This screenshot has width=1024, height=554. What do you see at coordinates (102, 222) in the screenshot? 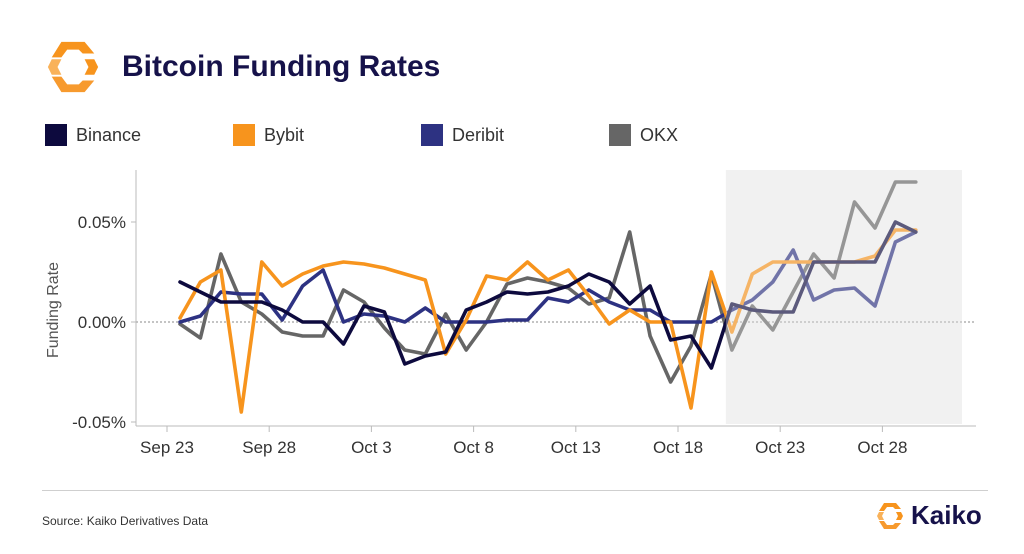
I see `y-tick-label: 0.05%` at bounding box center [102, 222].